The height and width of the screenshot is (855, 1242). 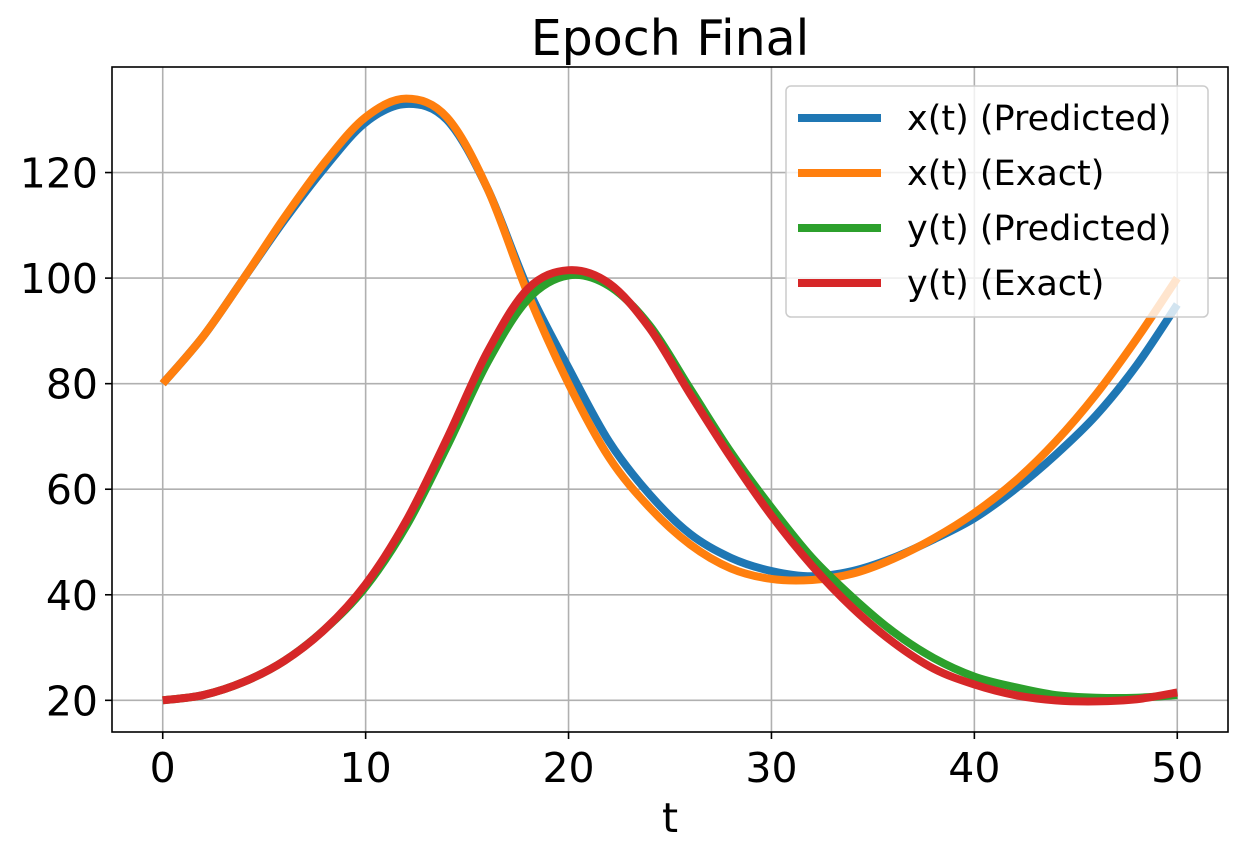 I want to click on x-tick-label: 40, so click(x=974, y=768).